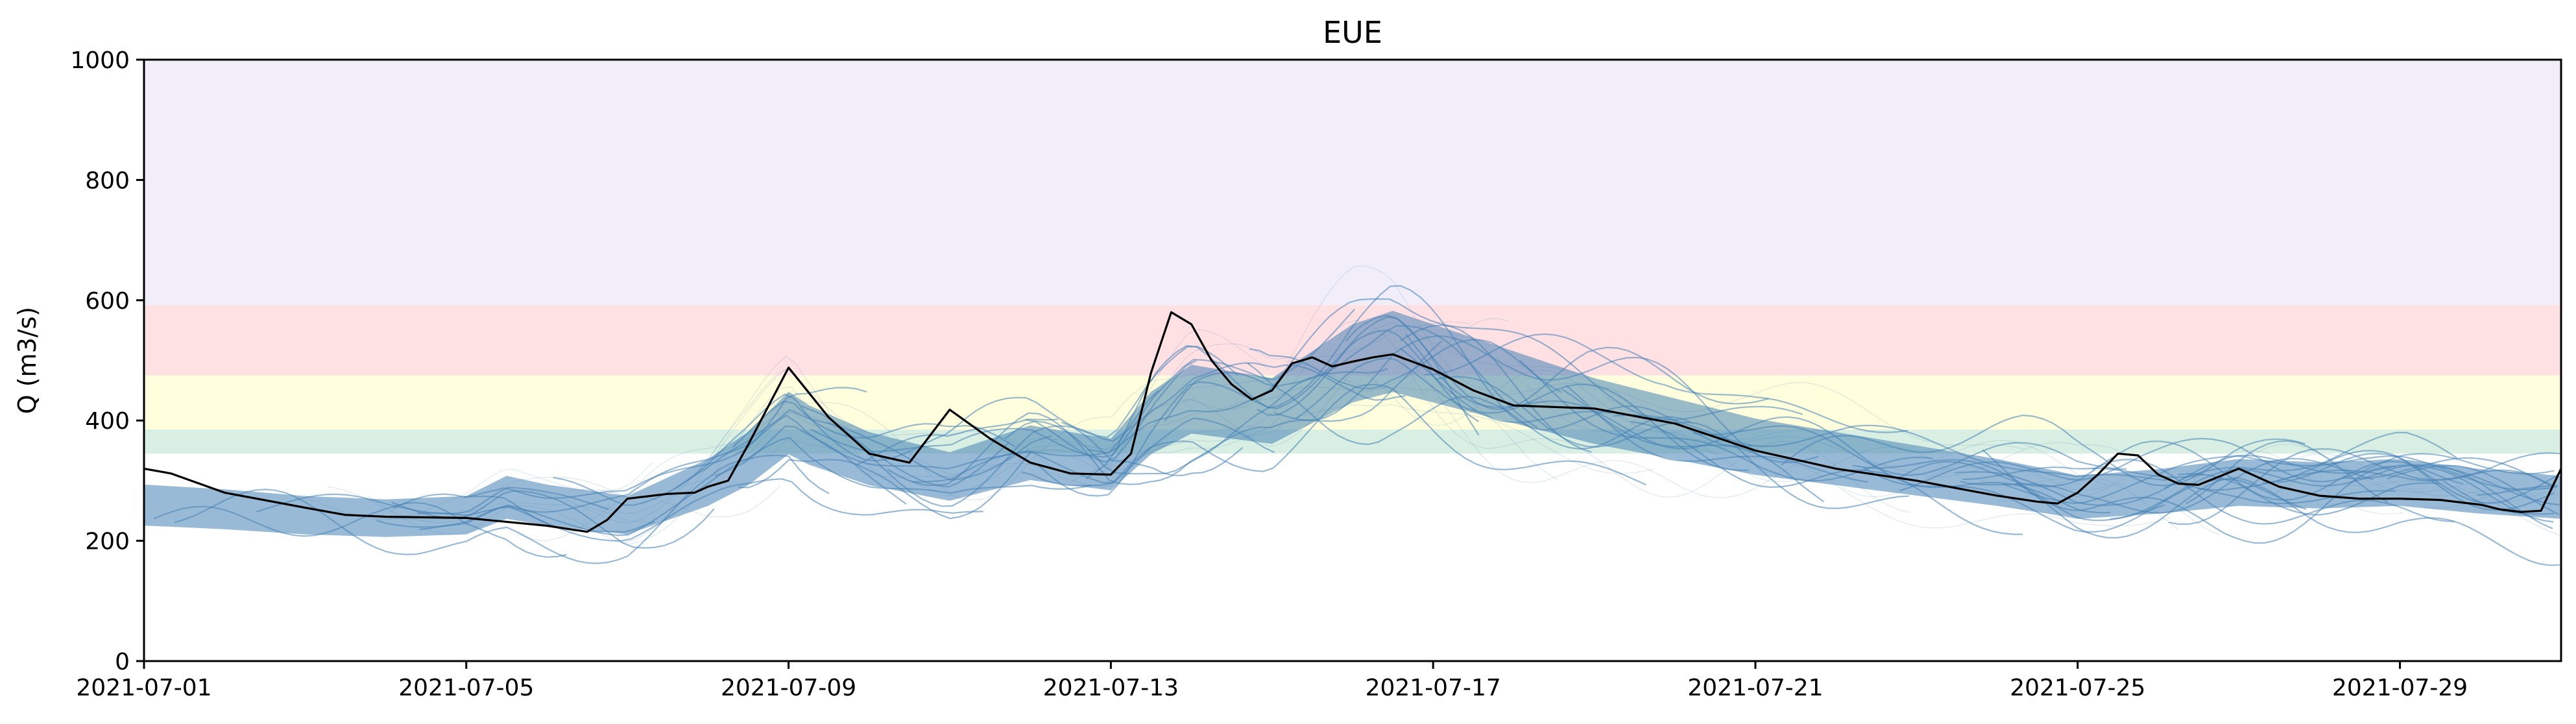  I want to click on y-tick-label: 1000, so click(100, 60).